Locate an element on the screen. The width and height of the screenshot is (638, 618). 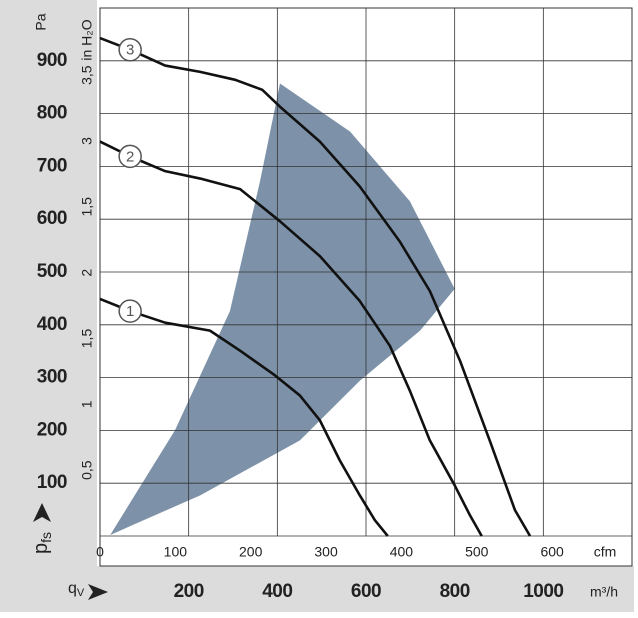
x-tick-label: 200 is located at coordinates (189, 591).